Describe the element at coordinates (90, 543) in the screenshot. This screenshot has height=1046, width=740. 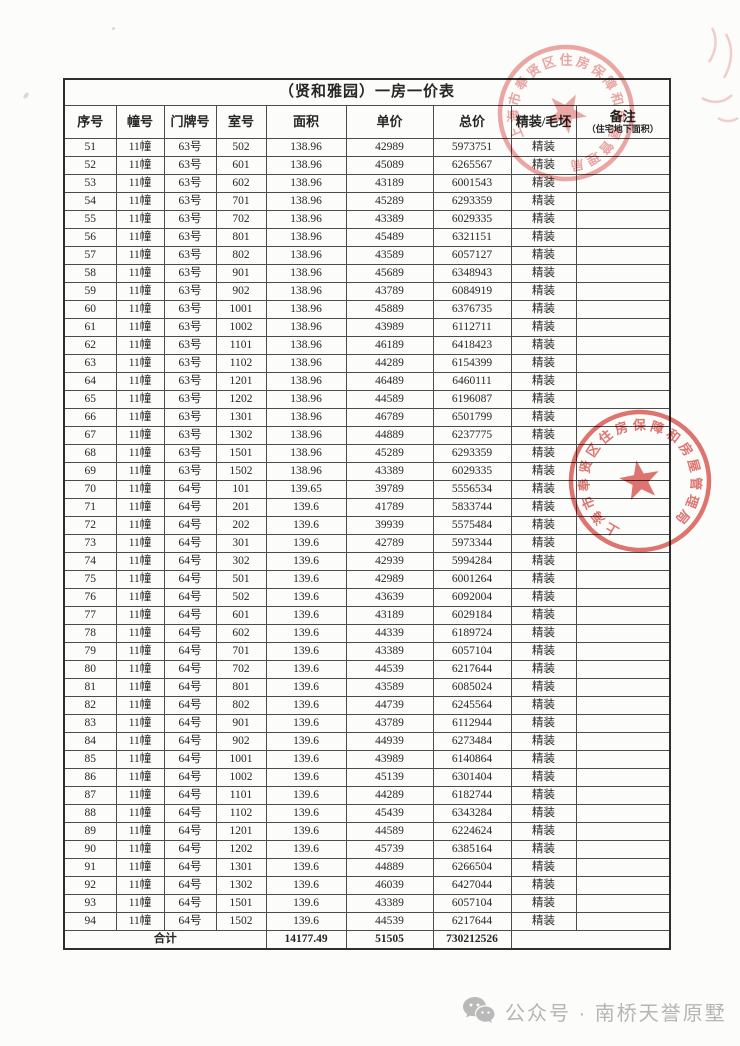
I see `table-cell: 73` at that location.